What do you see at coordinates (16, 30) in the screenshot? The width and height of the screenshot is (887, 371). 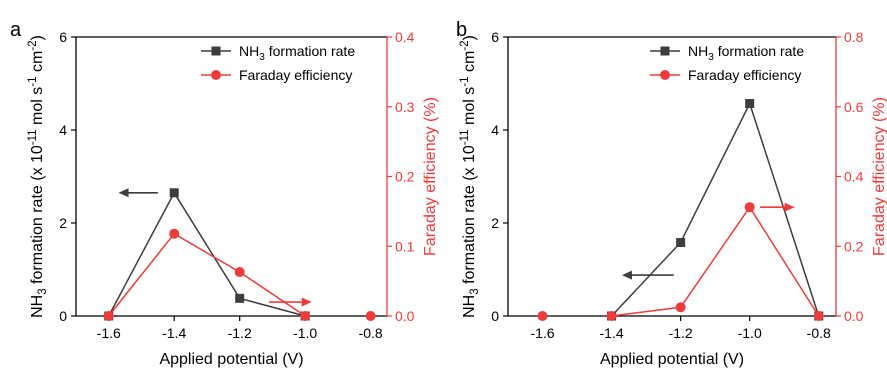 I see `panel-label: a` at bounding box center [16, 30].